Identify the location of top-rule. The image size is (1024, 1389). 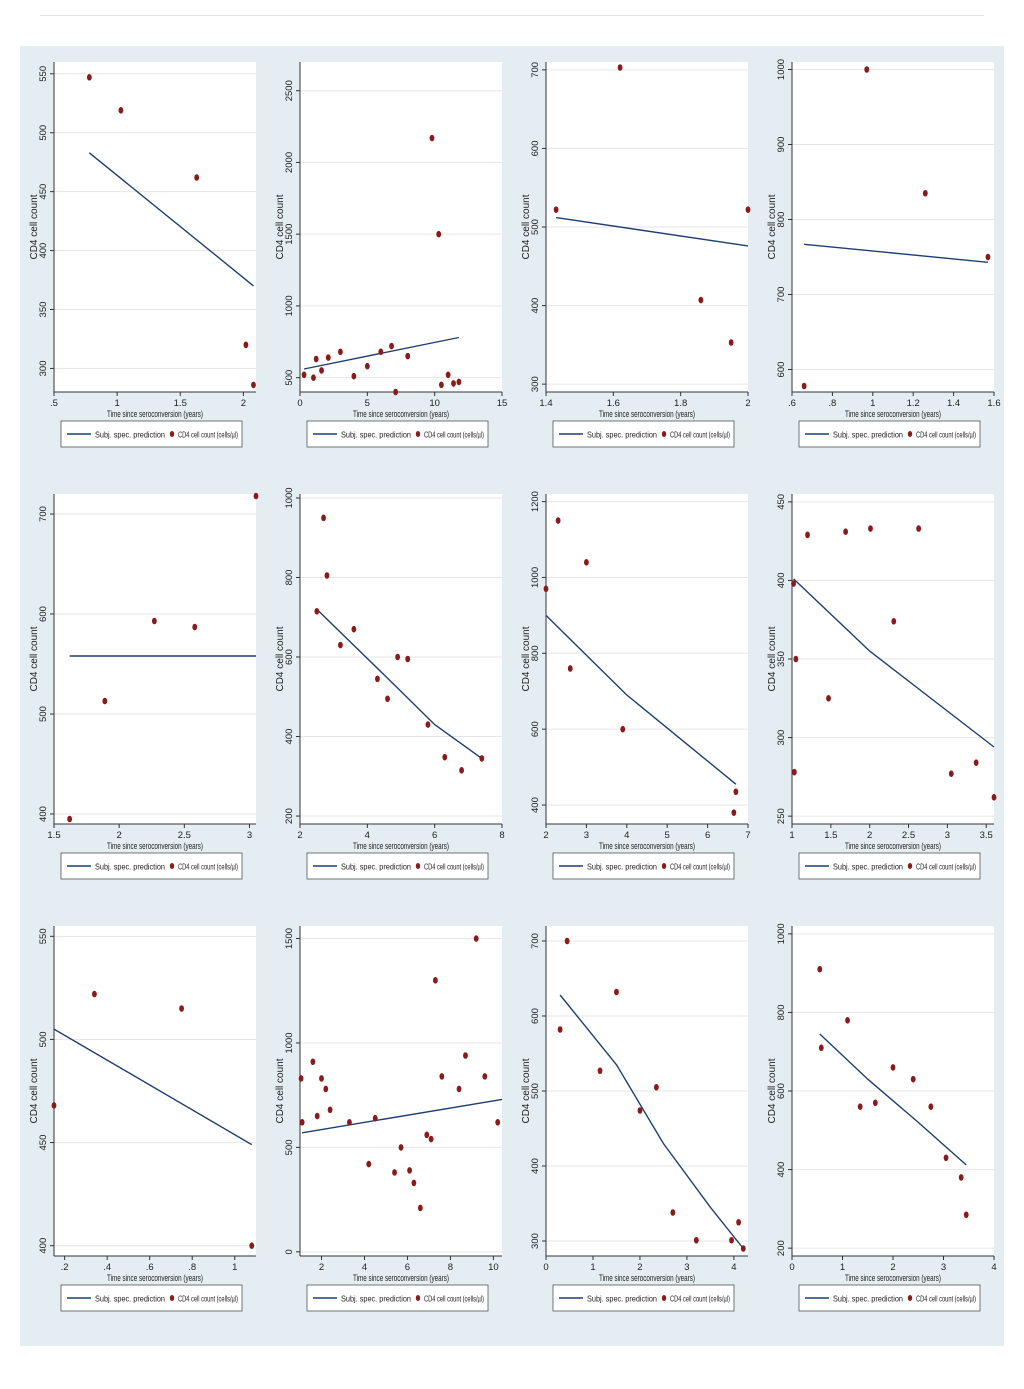
(512, 15).